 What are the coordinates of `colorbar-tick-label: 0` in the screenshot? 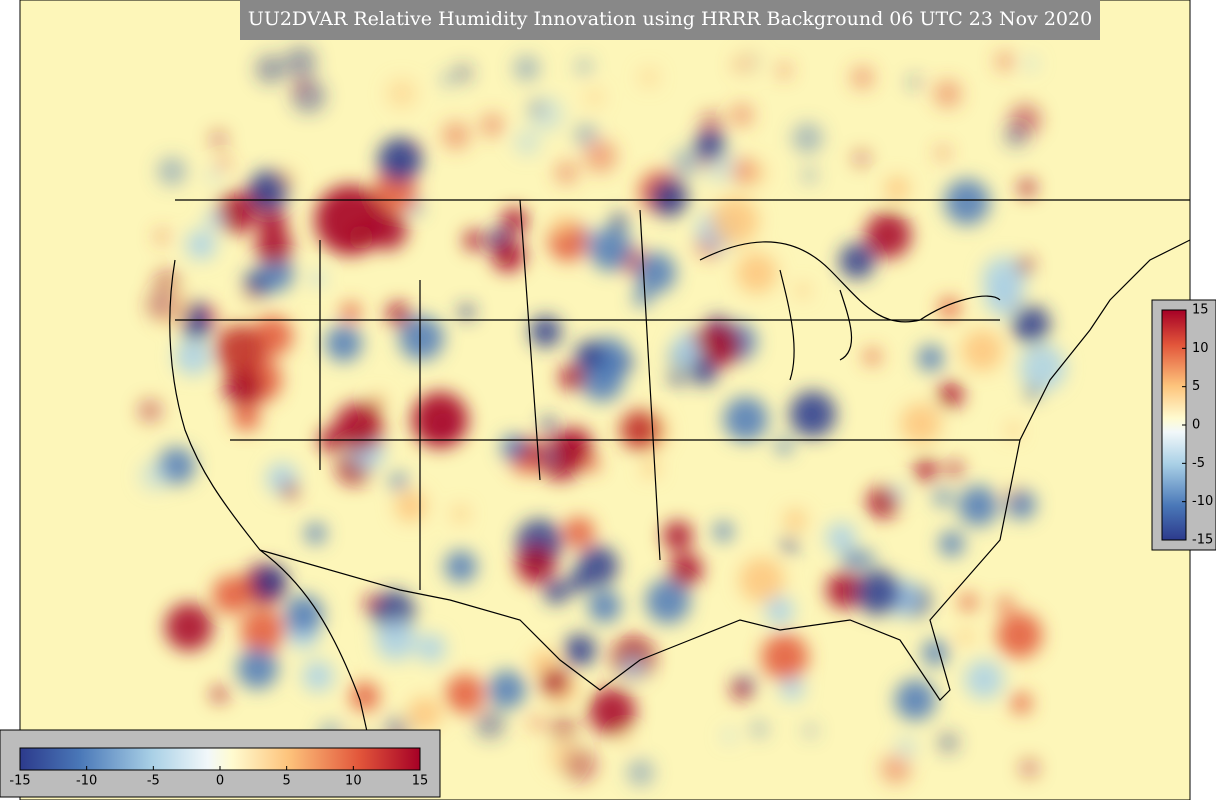 It's located at (220, 781).